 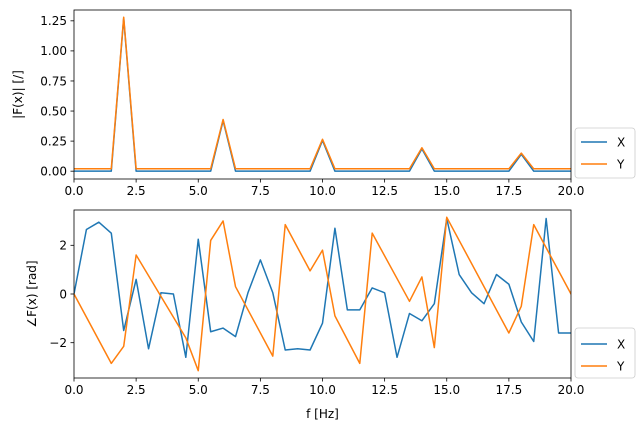 What do you see at coordinates (620, 165) in the screenshot?
I see `magnitude-legend-label-y: Y` at bounding box center [620, 165].